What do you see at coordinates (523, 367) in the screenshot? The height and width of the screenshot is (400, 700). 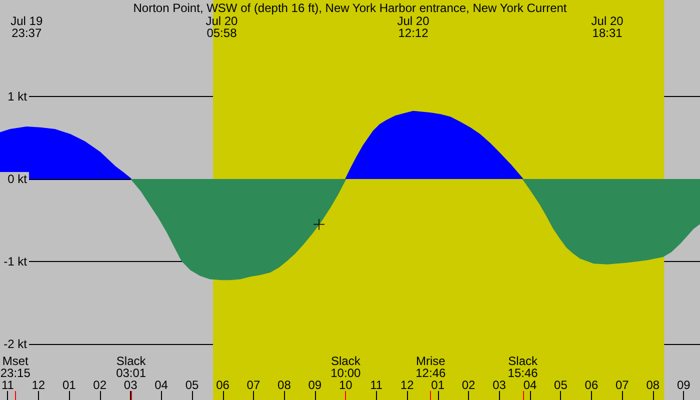 I see `annotation: Slack 15:46` at bounding box center [523, 367].